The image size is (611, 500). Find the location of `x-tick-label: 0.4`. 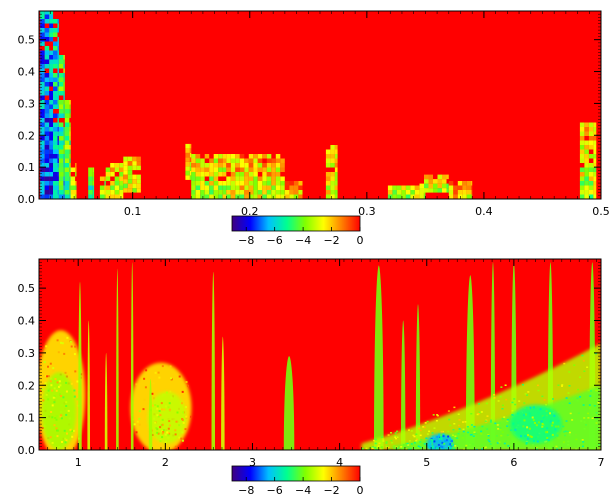

x-tick-label: 0.4 is located at coordinates (484, 211).